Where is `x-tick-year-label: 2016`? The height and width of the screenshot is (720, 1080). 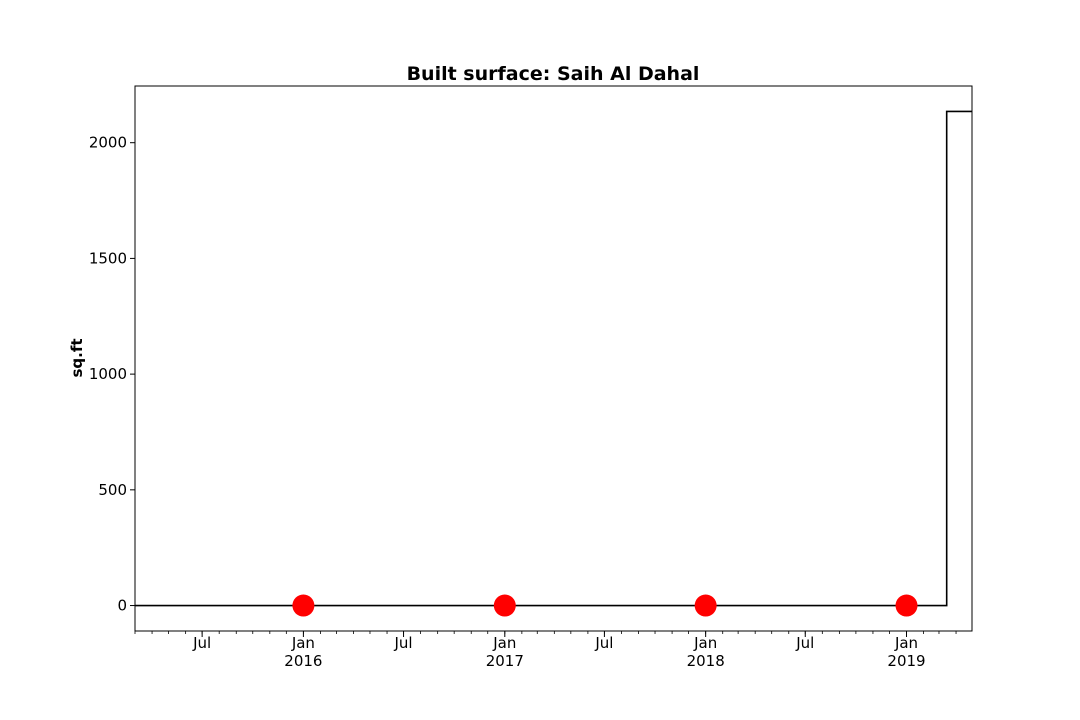 x-tick-year-label: 2016 is located at coordinates (303, 661).